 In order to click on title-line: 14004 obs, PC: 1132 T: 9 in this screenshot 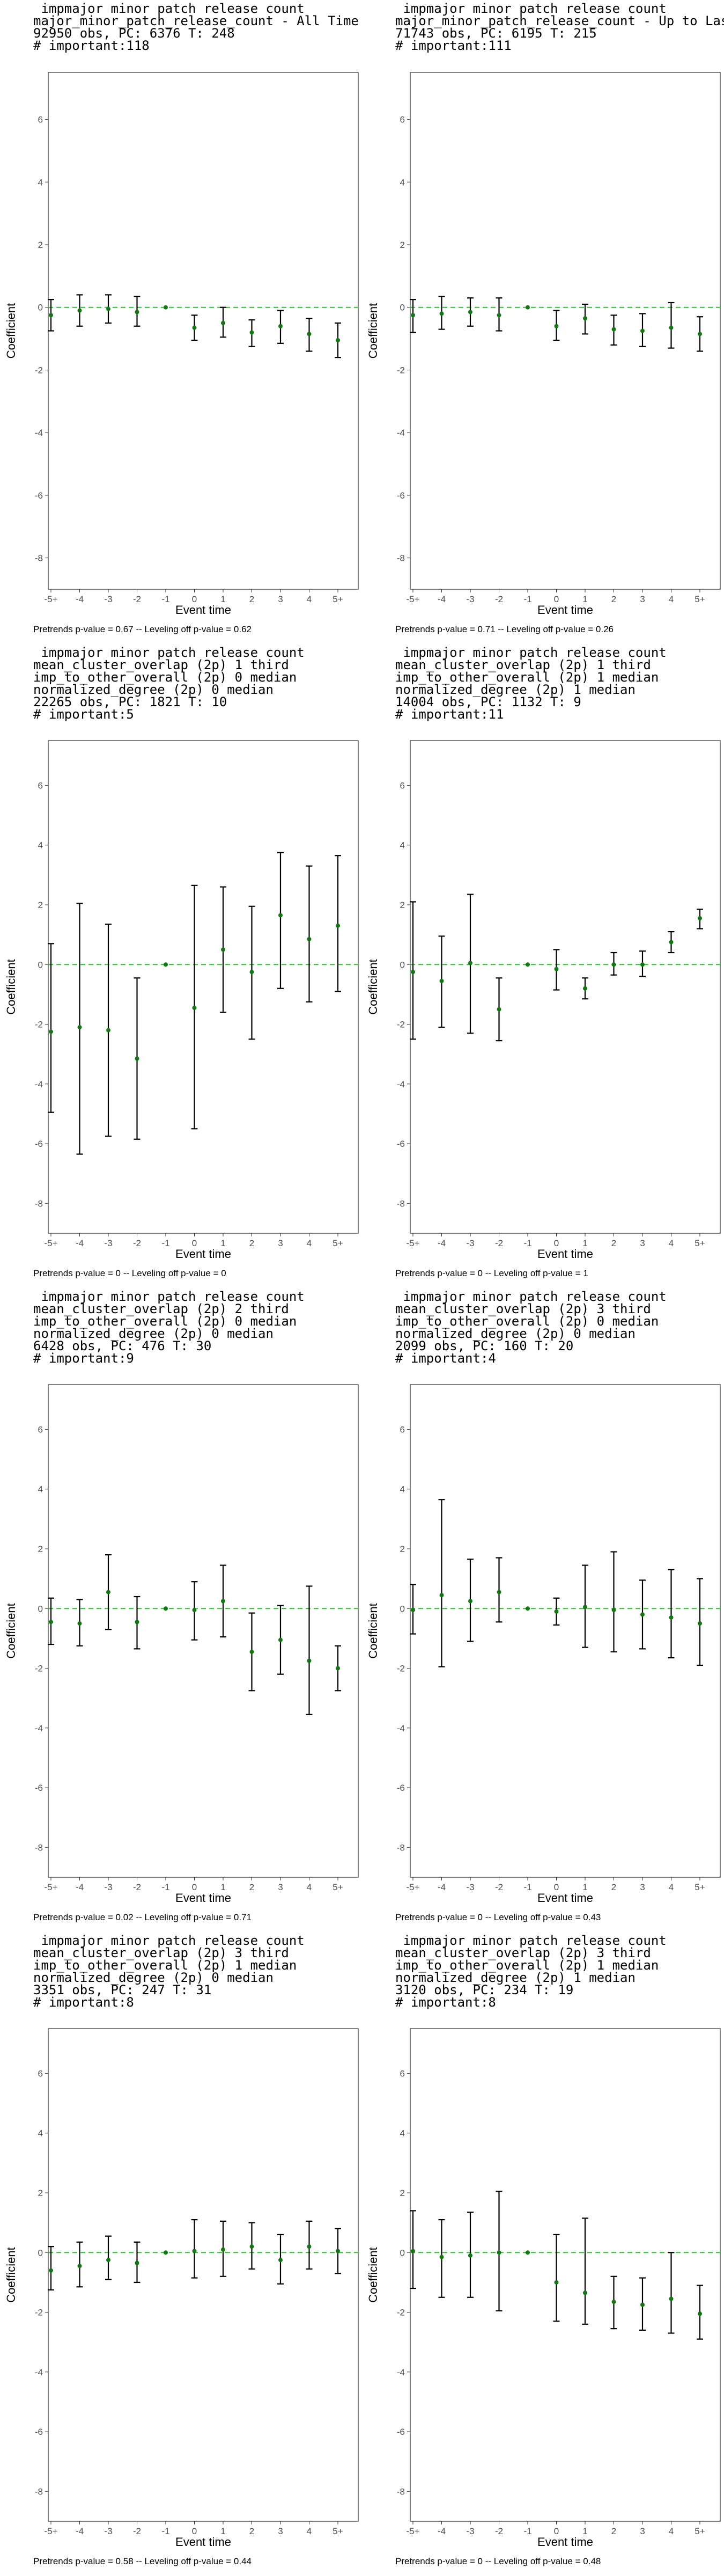, I will do `click(488, 701)`.